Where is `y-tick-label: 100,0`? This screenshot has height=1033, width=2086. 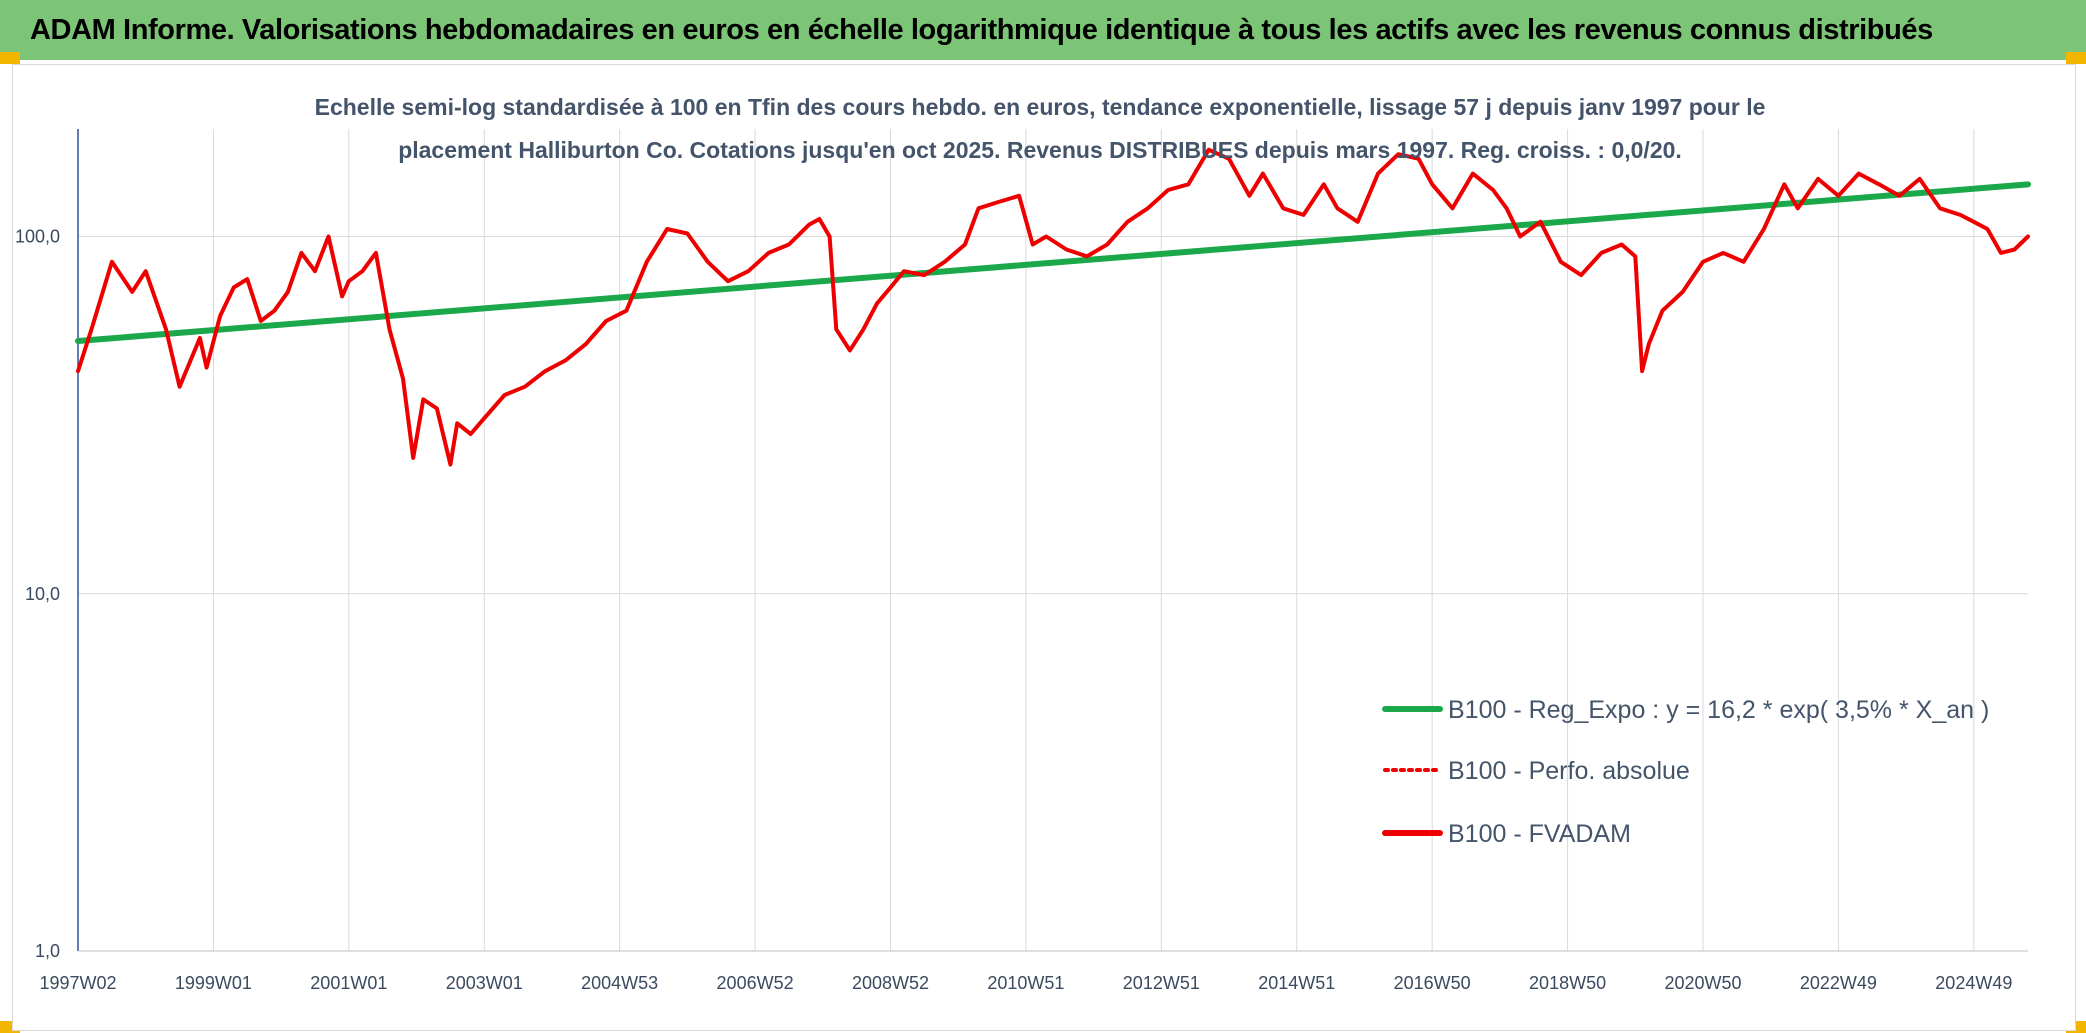 y-tick-label: 100,0 is located at coordinates (37, 237).